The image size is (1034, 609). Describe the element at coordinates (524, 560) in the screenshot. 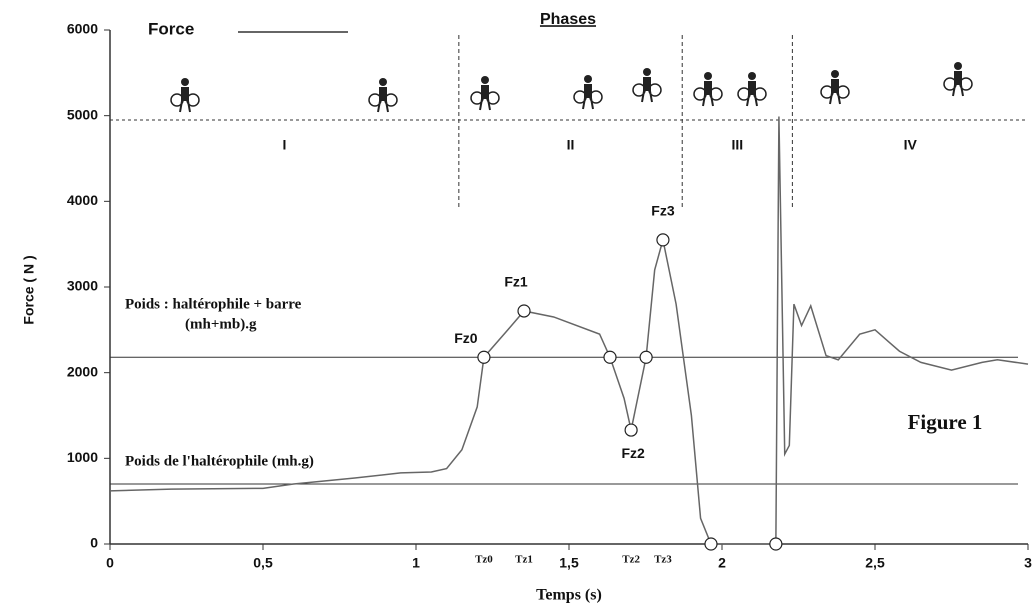

I see `x-marker-label: Tz1` at that location.